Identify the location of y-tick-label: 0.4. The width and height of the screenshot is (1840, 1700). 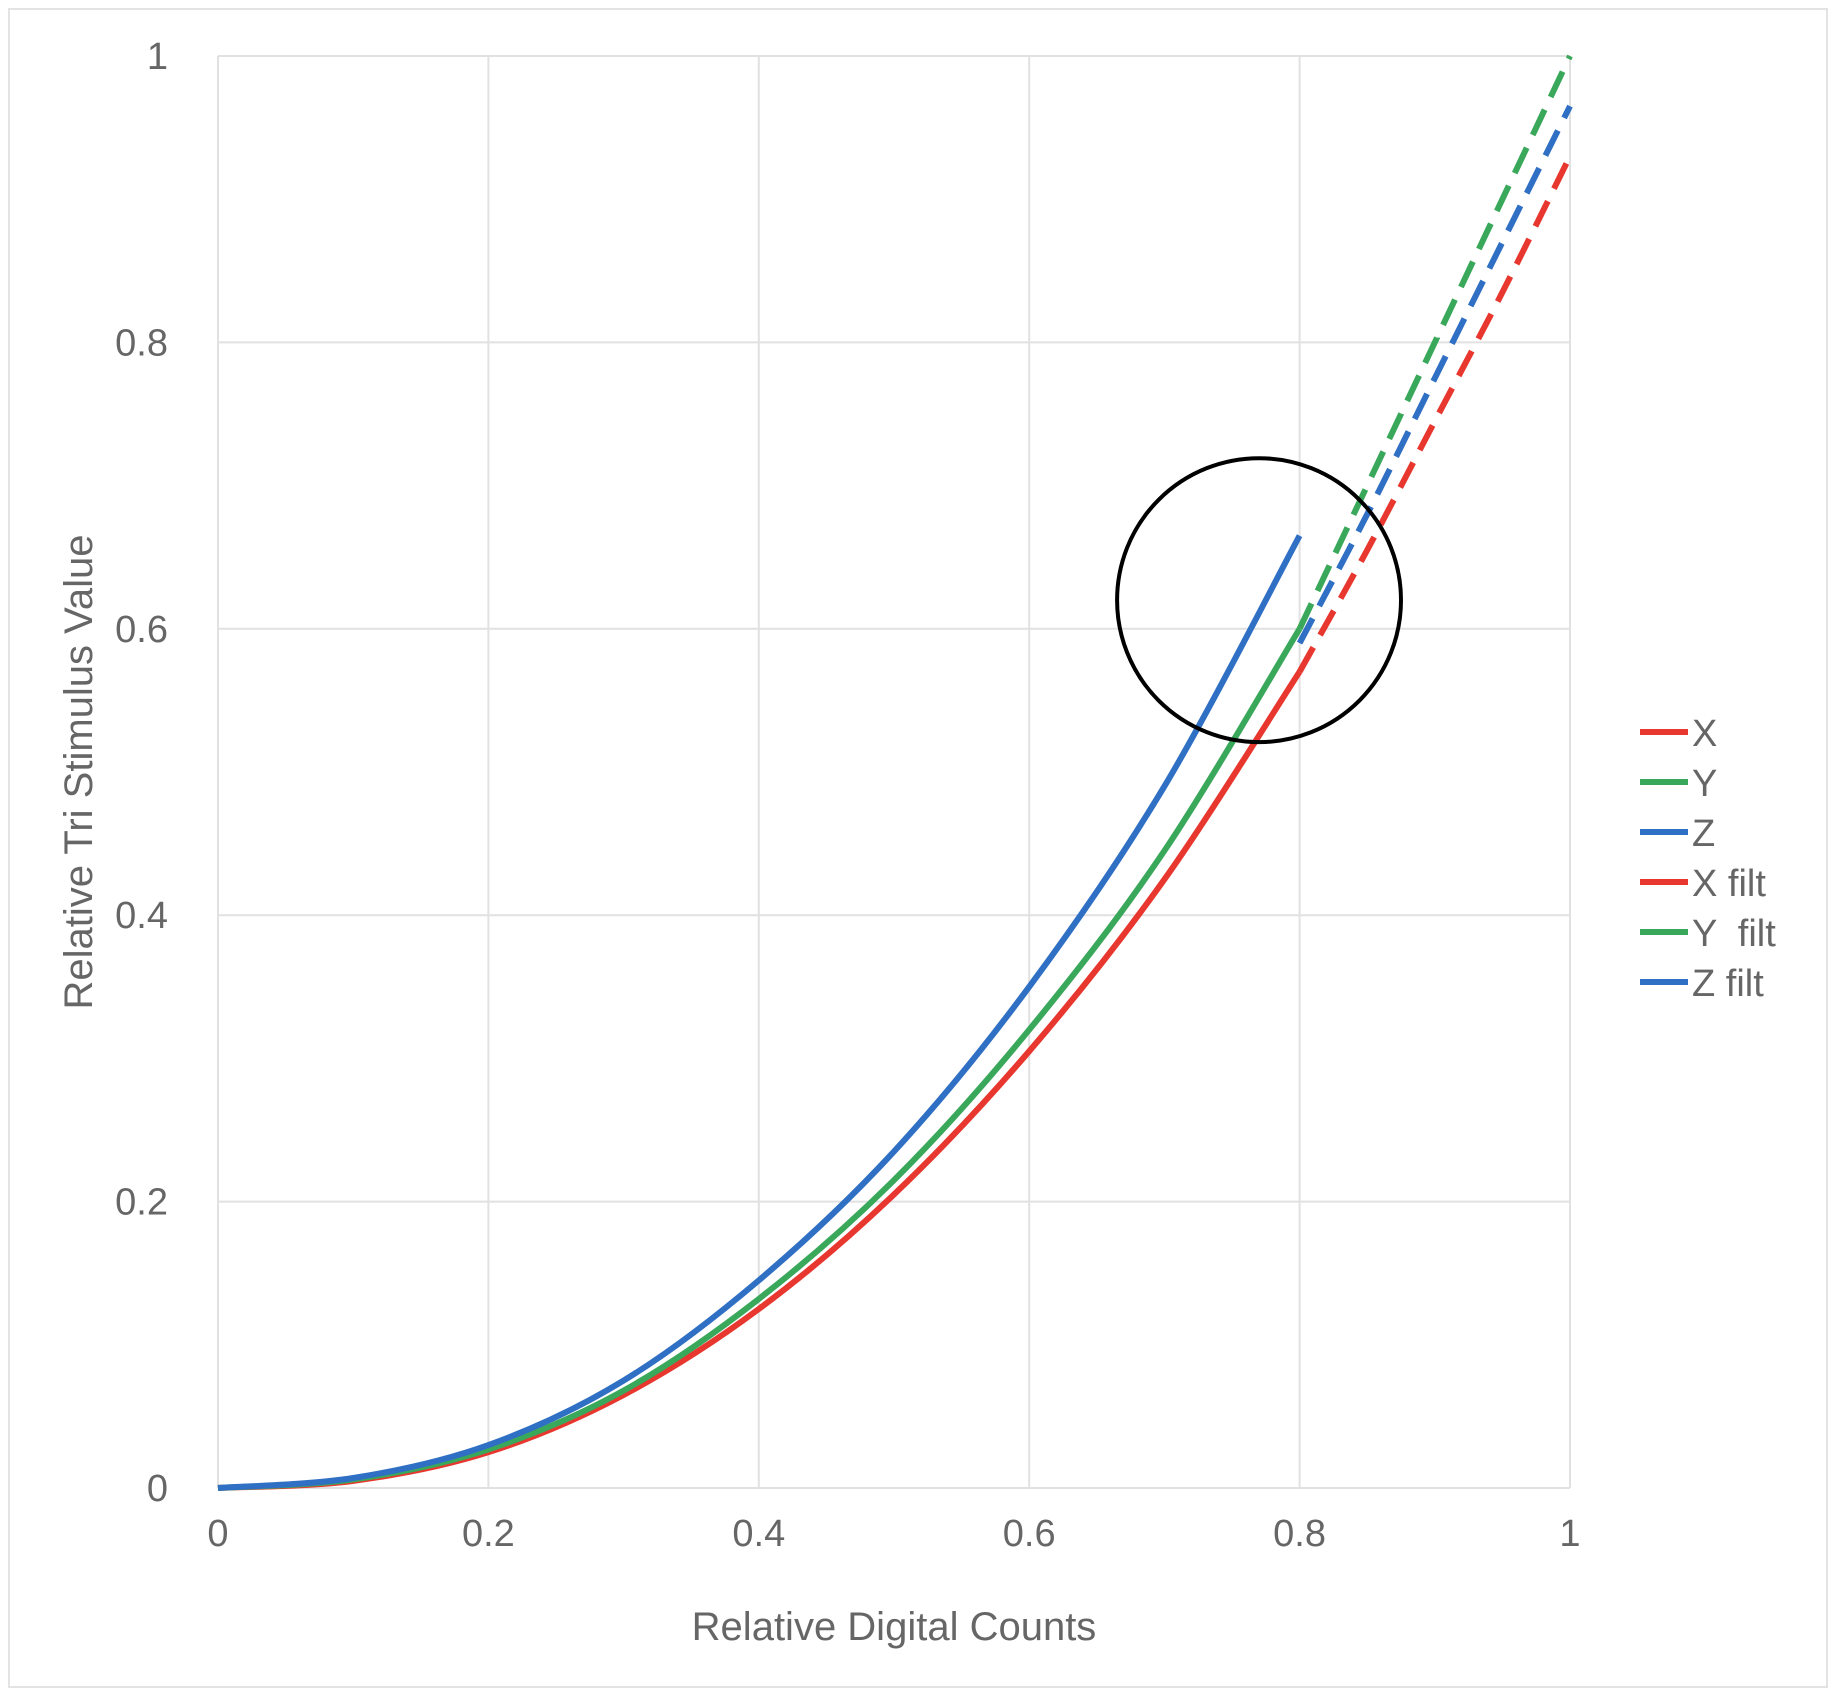
(141, 916).